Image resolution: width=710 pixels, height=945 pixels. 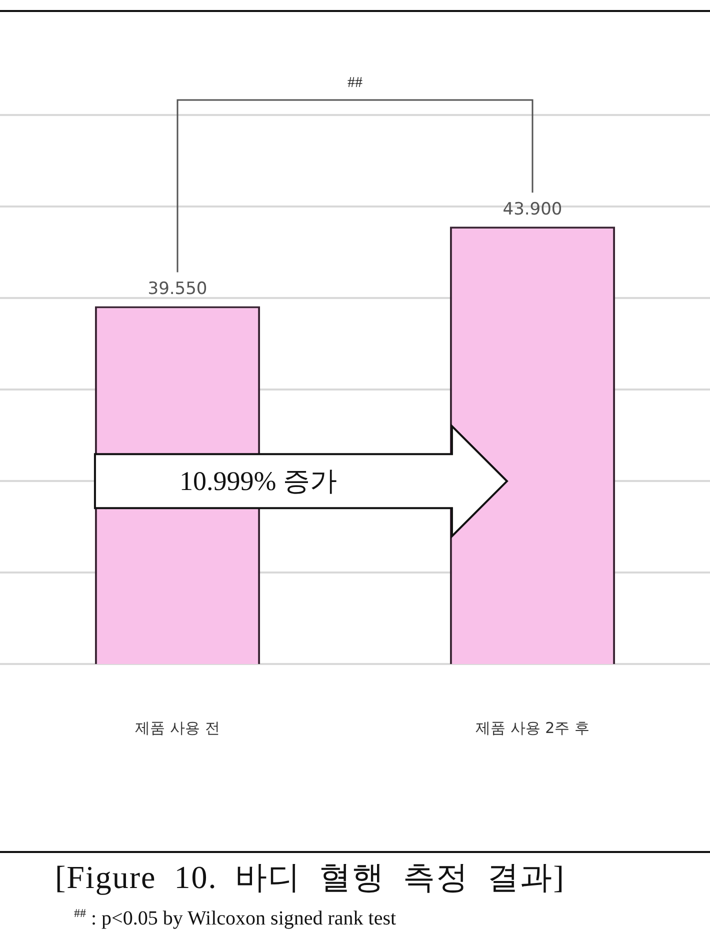 I want to click on annotation: 10.999% 증가, so click(x=258, y=481).